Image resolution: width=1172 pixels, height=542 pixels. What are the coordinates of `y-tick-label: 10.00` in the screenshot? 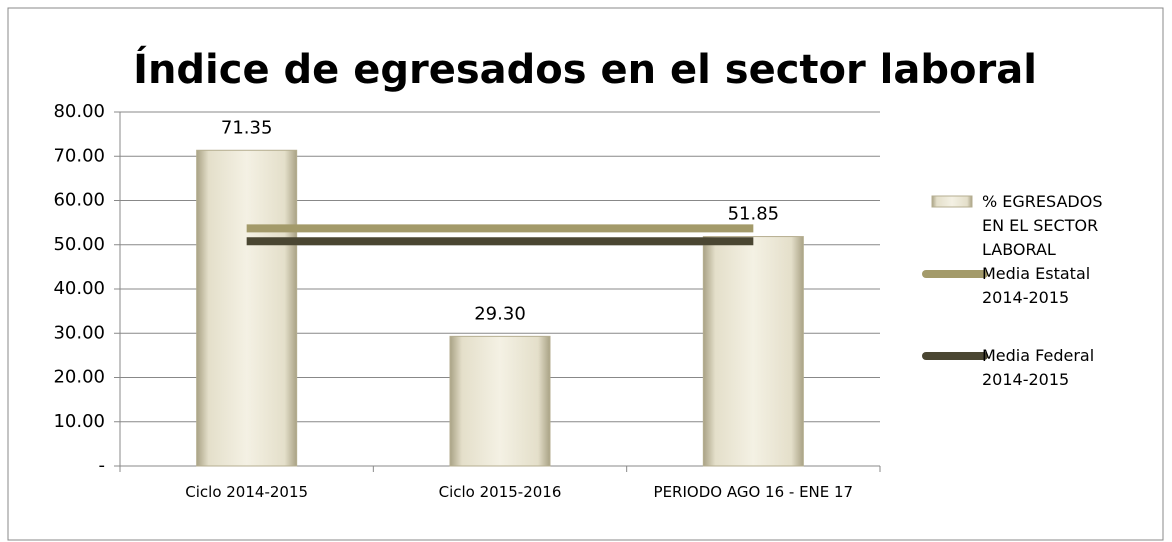 It's located at (79, 421).